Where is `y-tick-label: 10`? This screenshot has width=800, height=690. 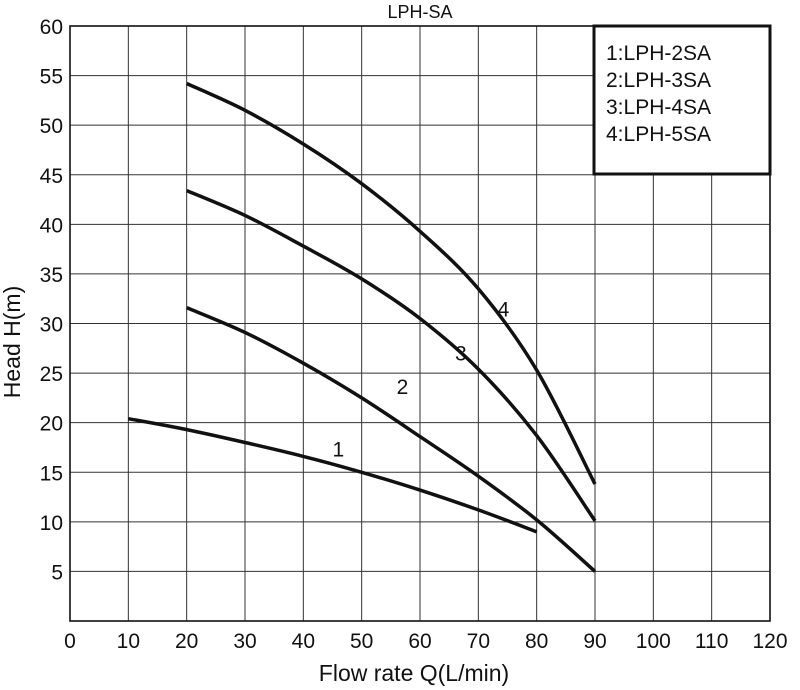 y-tick-label: 10 is located at coordinates (51, 523).